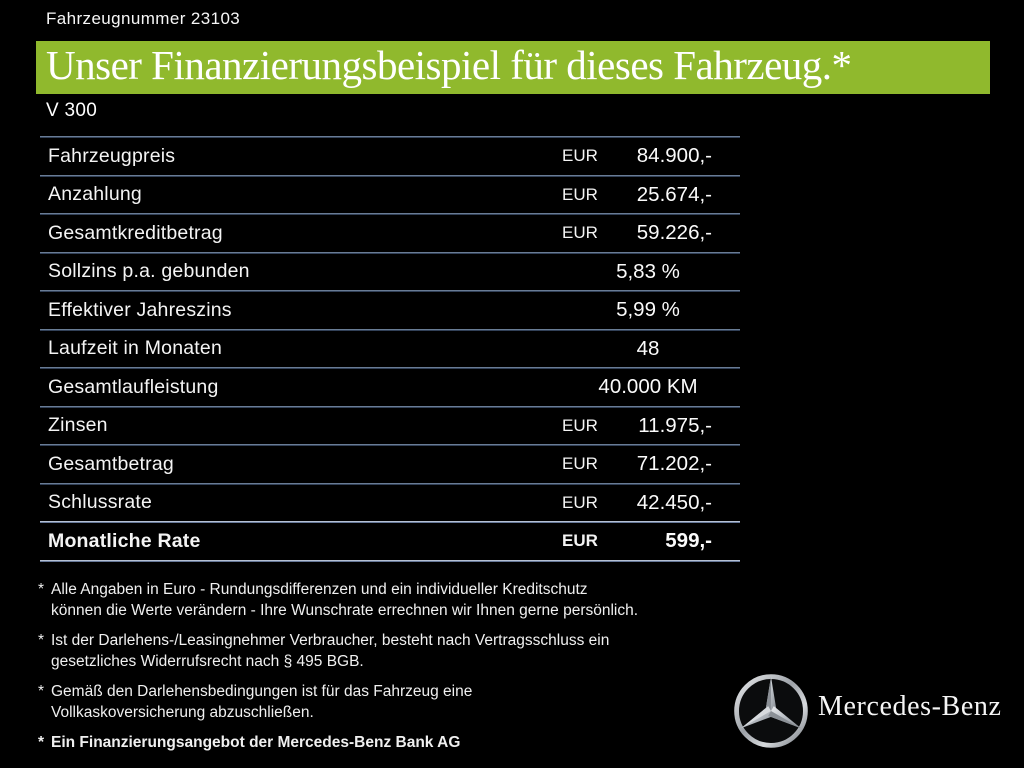  What do you see at coordinates (133, 386) in the screenshot?
I see `row-label: Gesamtlaufleistung` at bounding box center [133, 386].